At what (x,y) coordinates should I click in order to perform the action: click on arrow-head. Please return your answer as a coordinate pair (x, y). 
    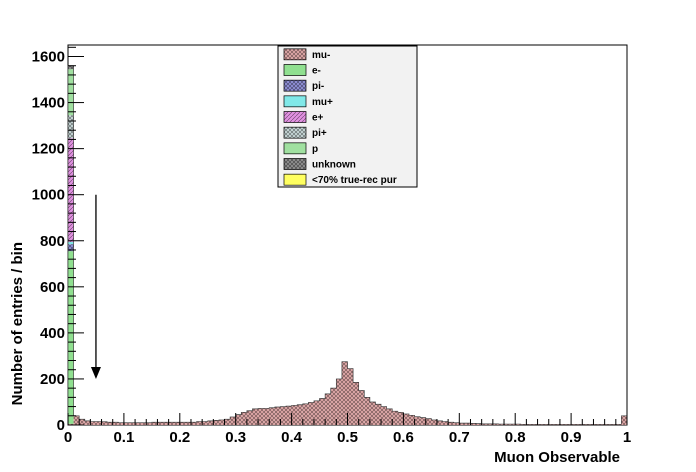
    Looking at the image, I should click on (95, 372).